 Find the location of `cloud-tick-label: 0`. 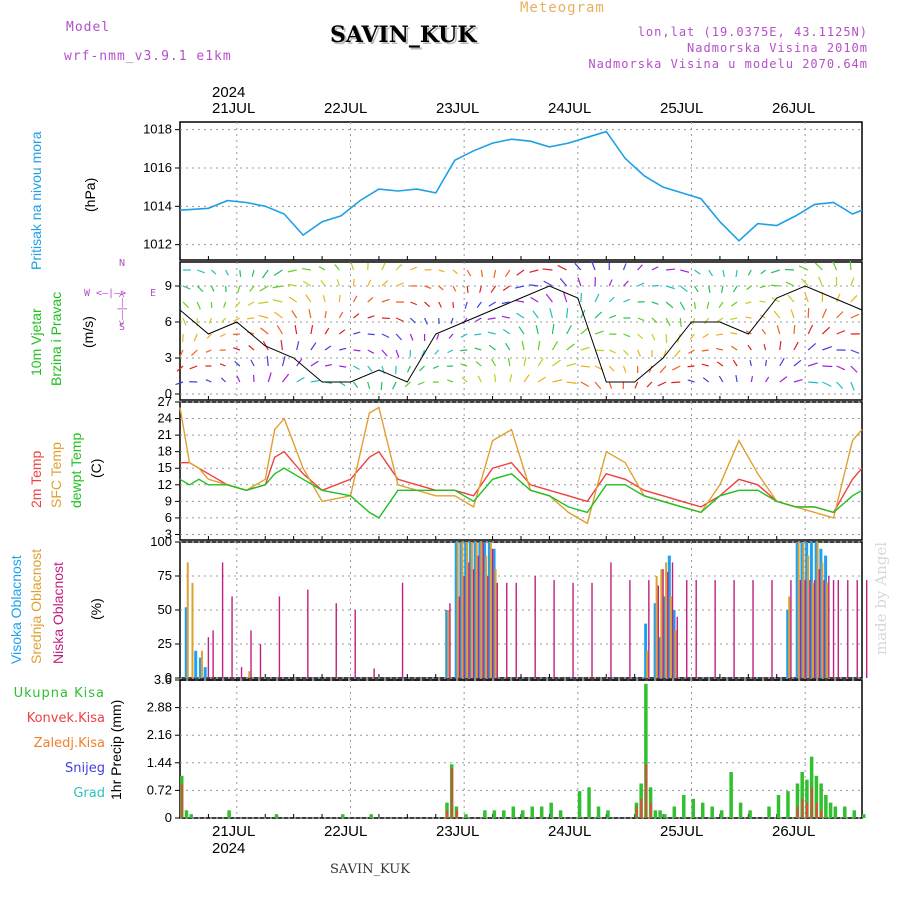

cloud-tick-label: 0 is located at coordinates (168, 677).